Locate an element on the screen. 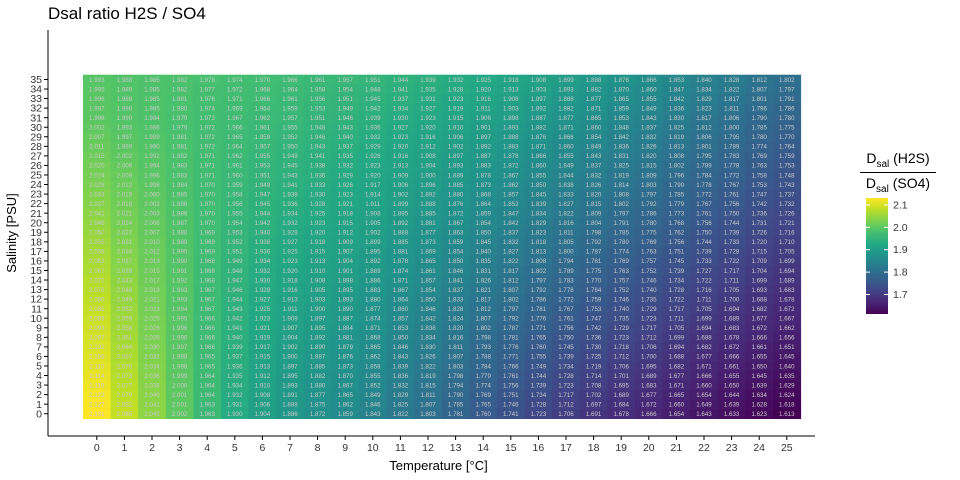  cell-value-label: 2.123 is located at coordinates (97, 395).